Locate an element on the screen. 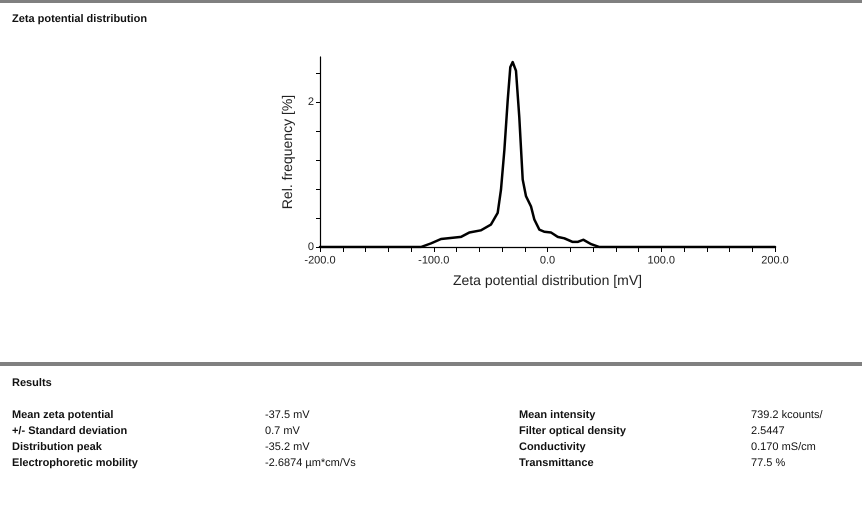 This screenshot has width=862, height=518. text: Electrophoretic mobility is located at coordinates (75, 463).